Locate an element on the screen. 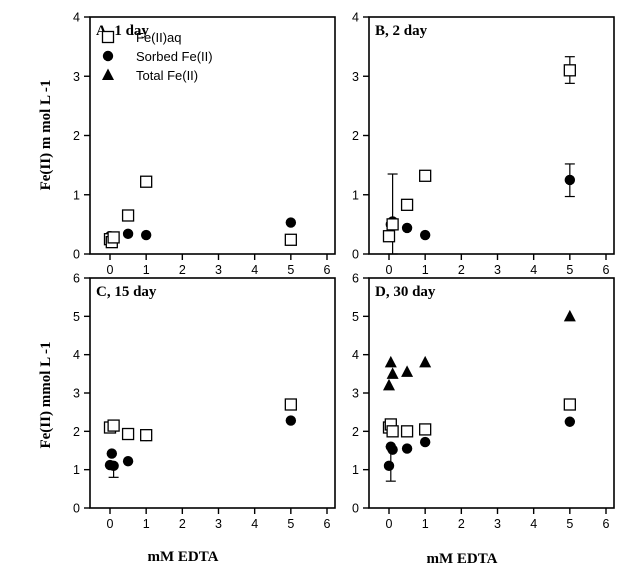 The width and height of the screenshot is (618, 567). legend-entry: Fe(II)aq is located at coordinates (141, 37).